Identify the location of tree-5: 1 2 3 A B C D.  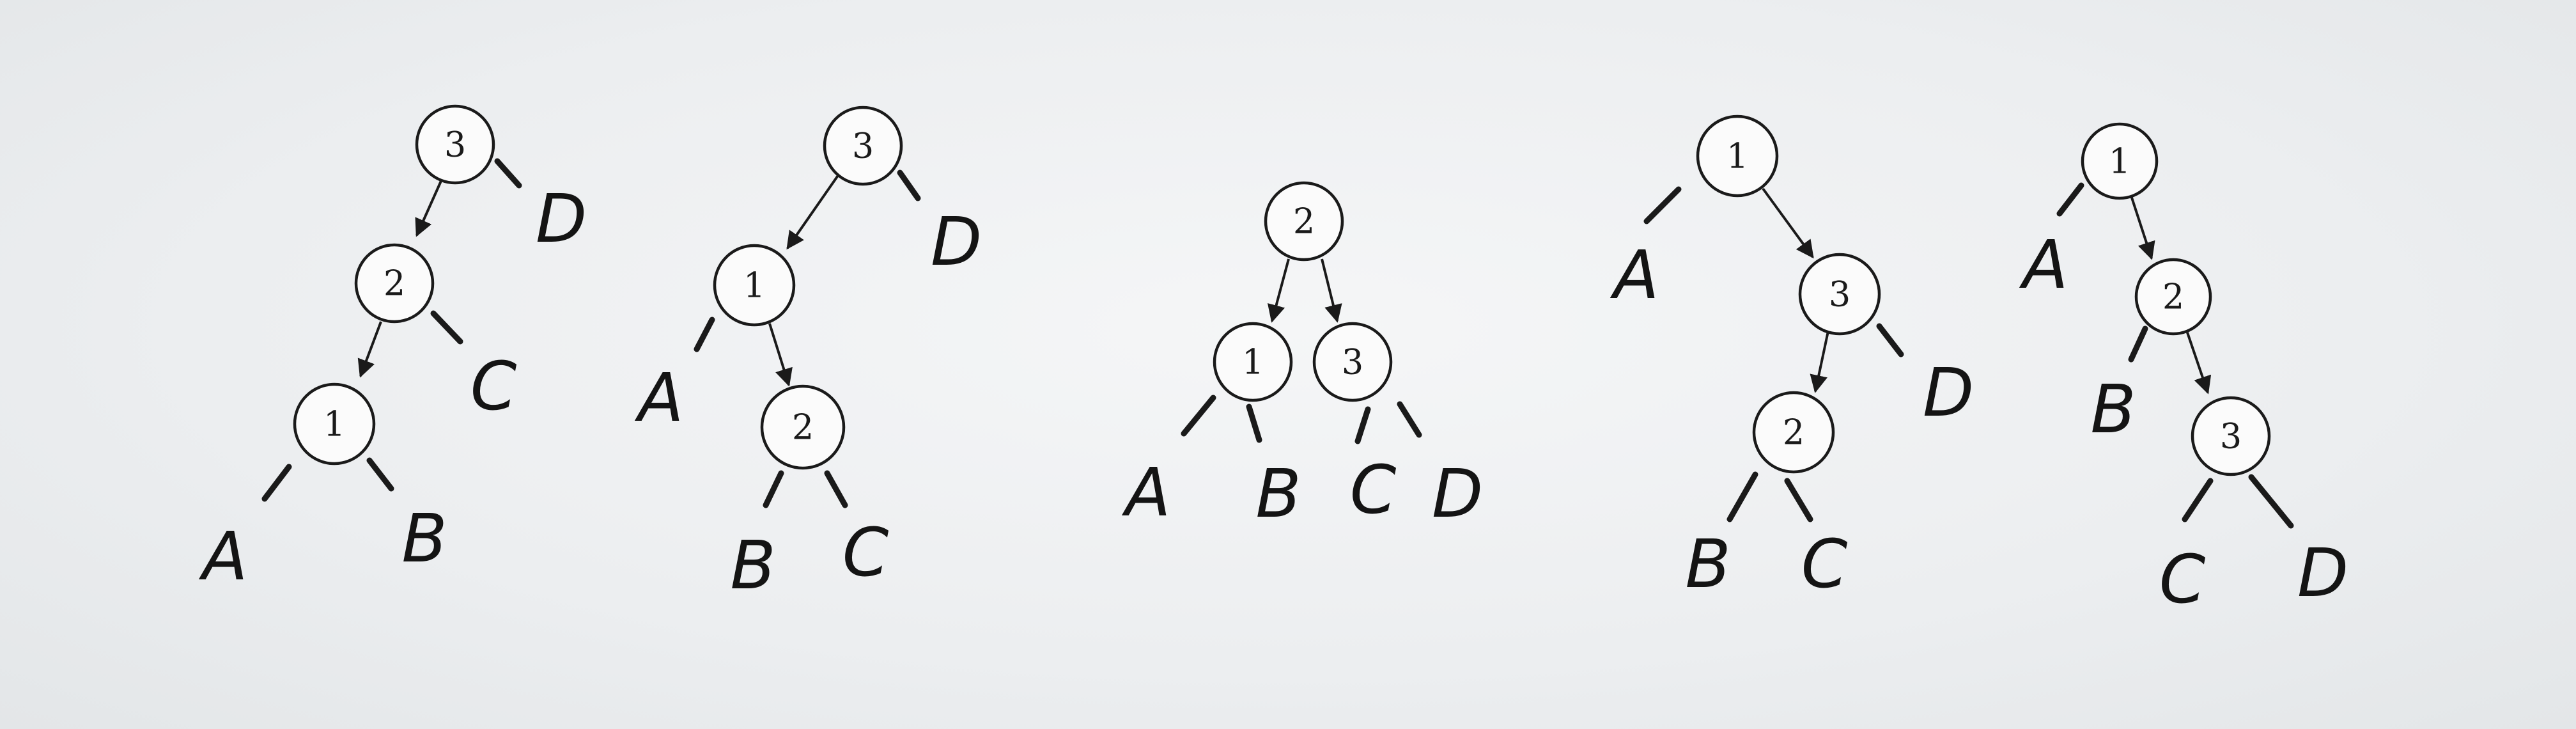
(2183, 370).